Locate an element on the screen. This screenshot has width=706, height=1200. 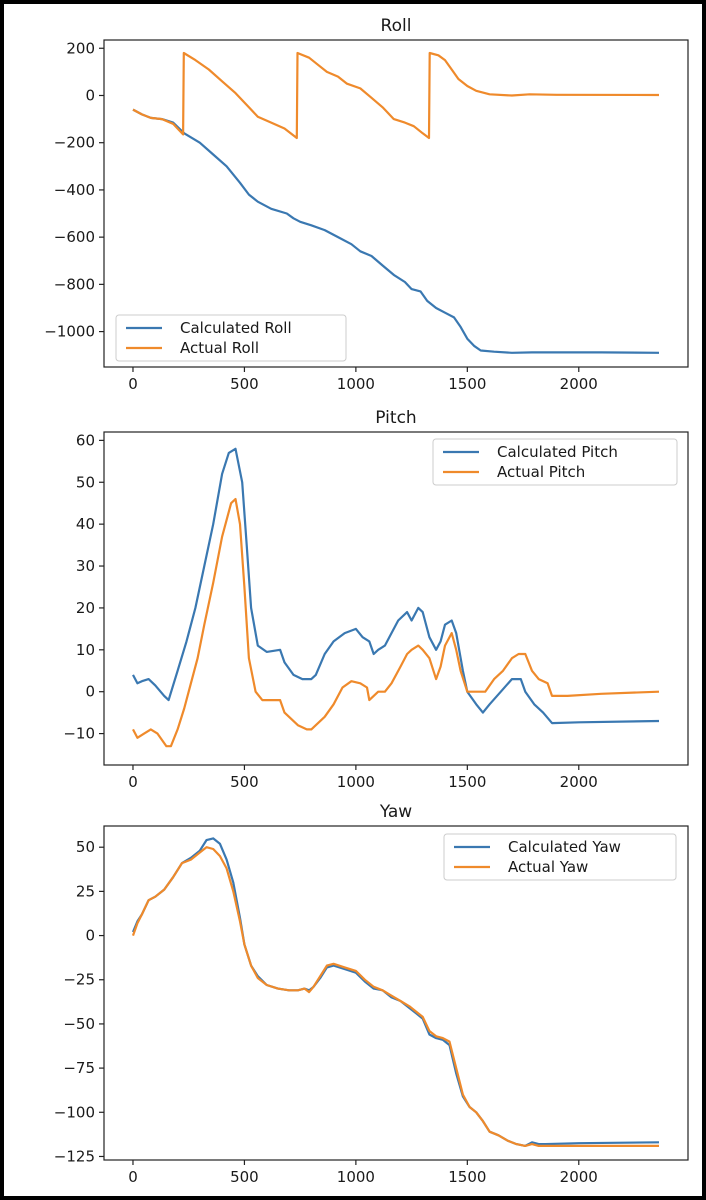
y-tick-label: −200 is located at coordinates (74, 143).